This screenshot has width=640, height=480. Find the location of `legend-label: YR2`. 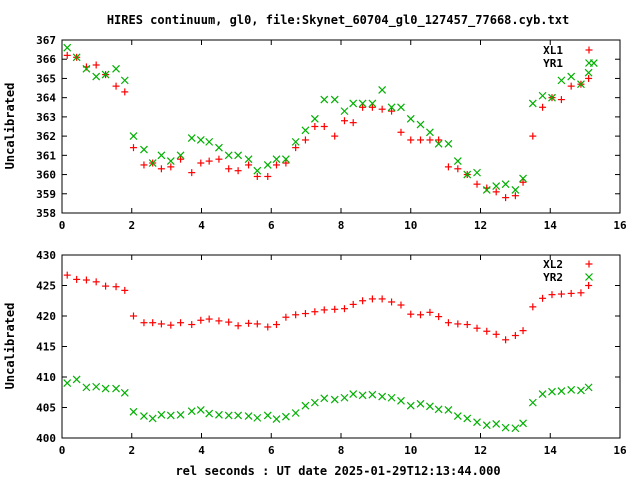

legend-label: YR2 is located at coordinates (553, 277).